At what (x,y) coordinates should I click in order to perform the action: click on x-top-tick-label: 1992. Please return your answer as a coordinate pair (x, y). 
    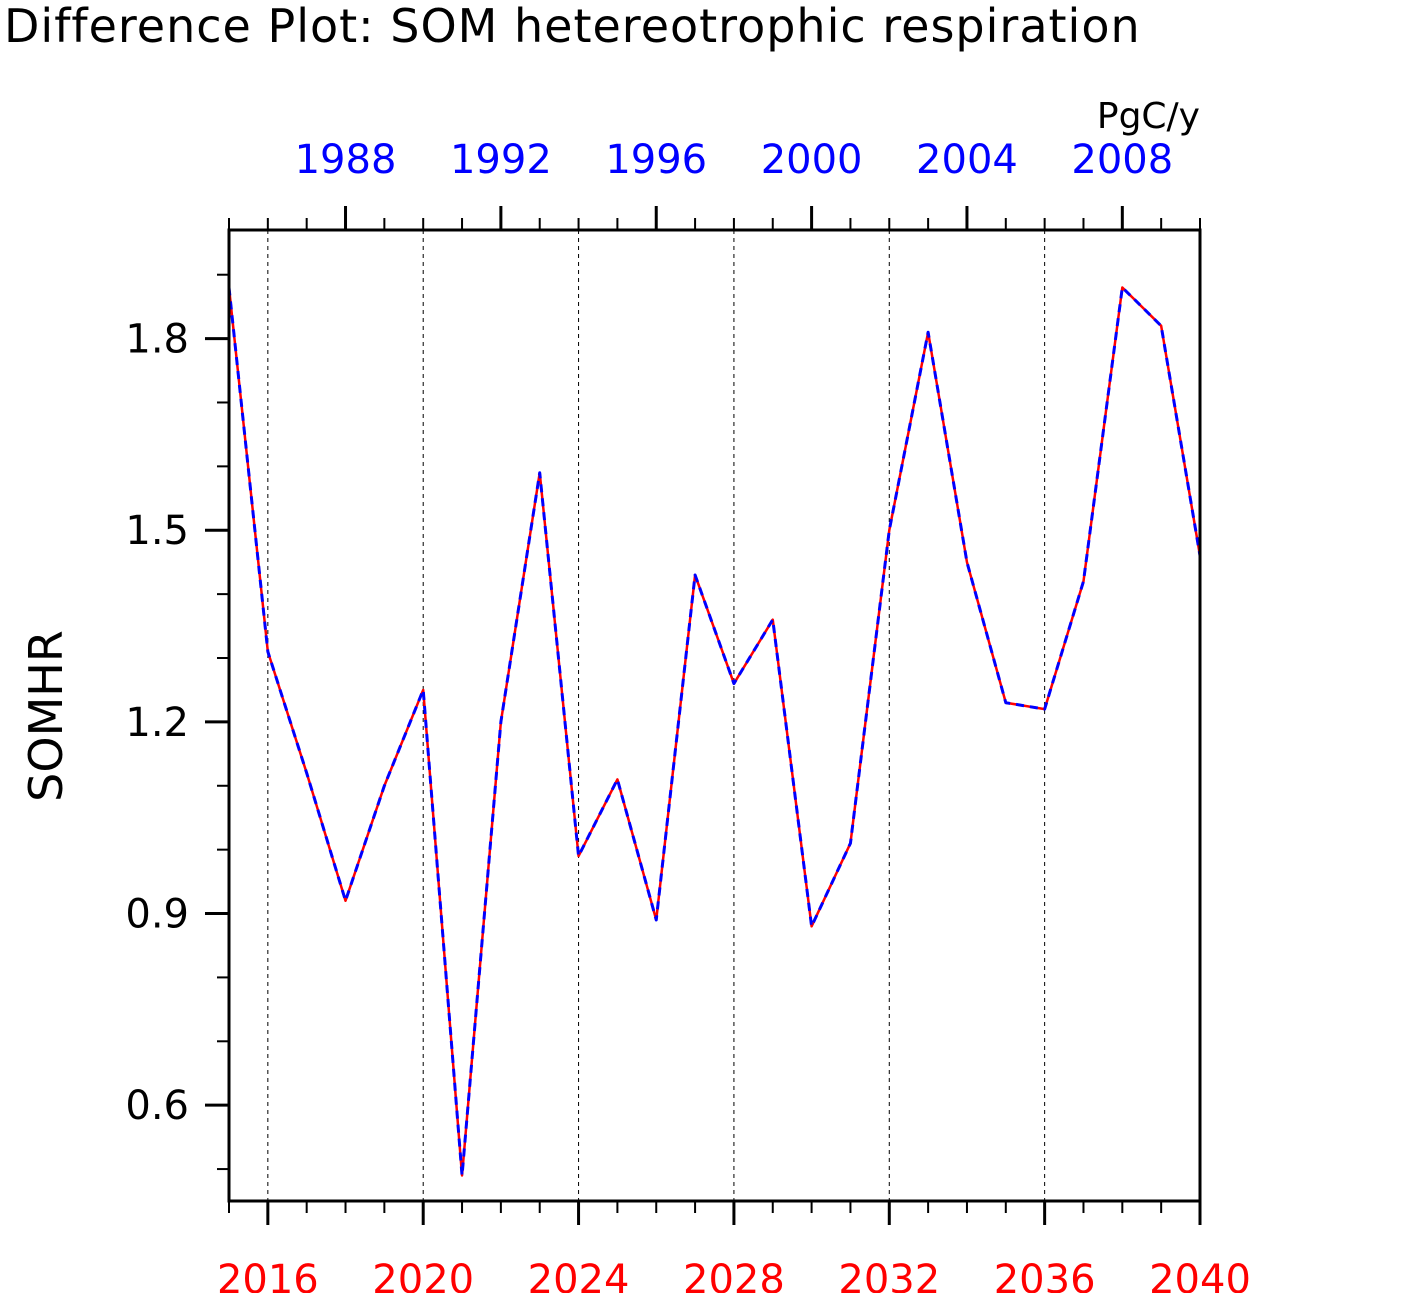
    Looking at the image, I should click on (501, 160).